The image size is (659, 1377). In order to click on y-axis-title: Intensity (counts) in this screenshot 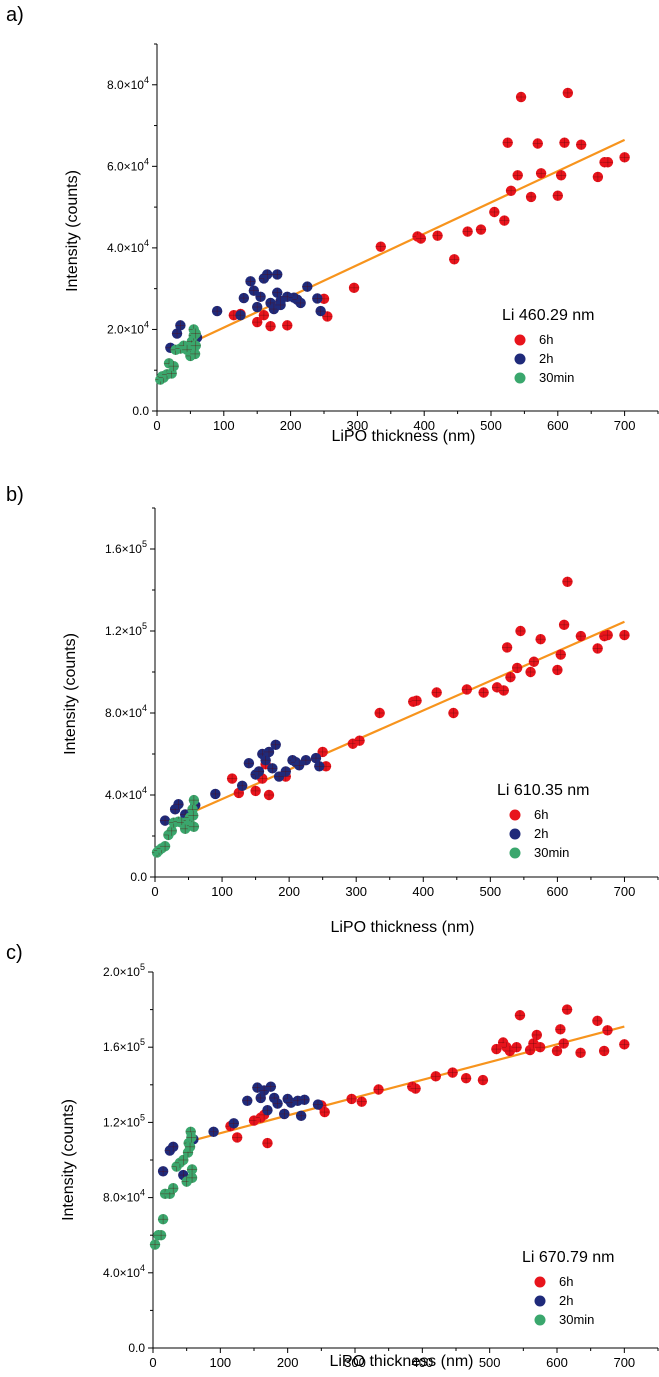, I will do `click(70, 694)`.